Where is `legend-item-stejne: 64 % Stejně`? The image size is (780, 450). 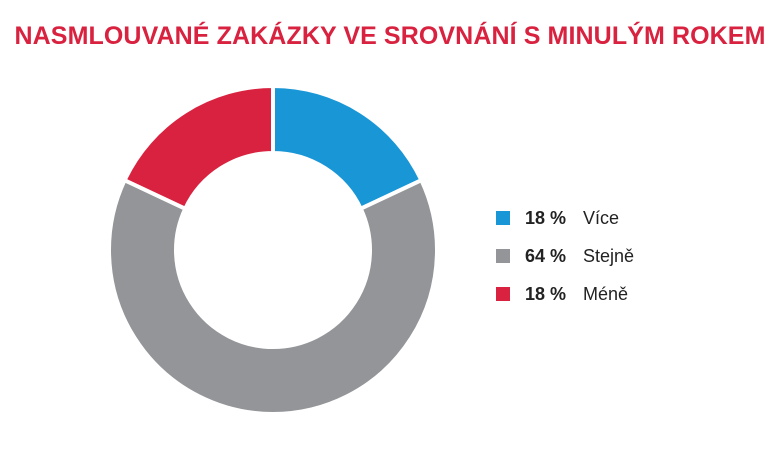
legend-item-stejne: 64 % Stejně is located at coordinates (565, 256).